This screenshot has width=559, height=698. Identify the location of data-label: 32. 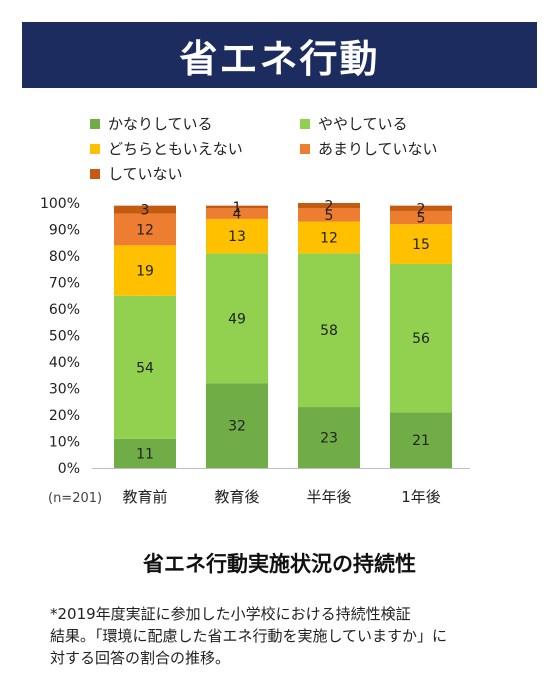
(237, 427).